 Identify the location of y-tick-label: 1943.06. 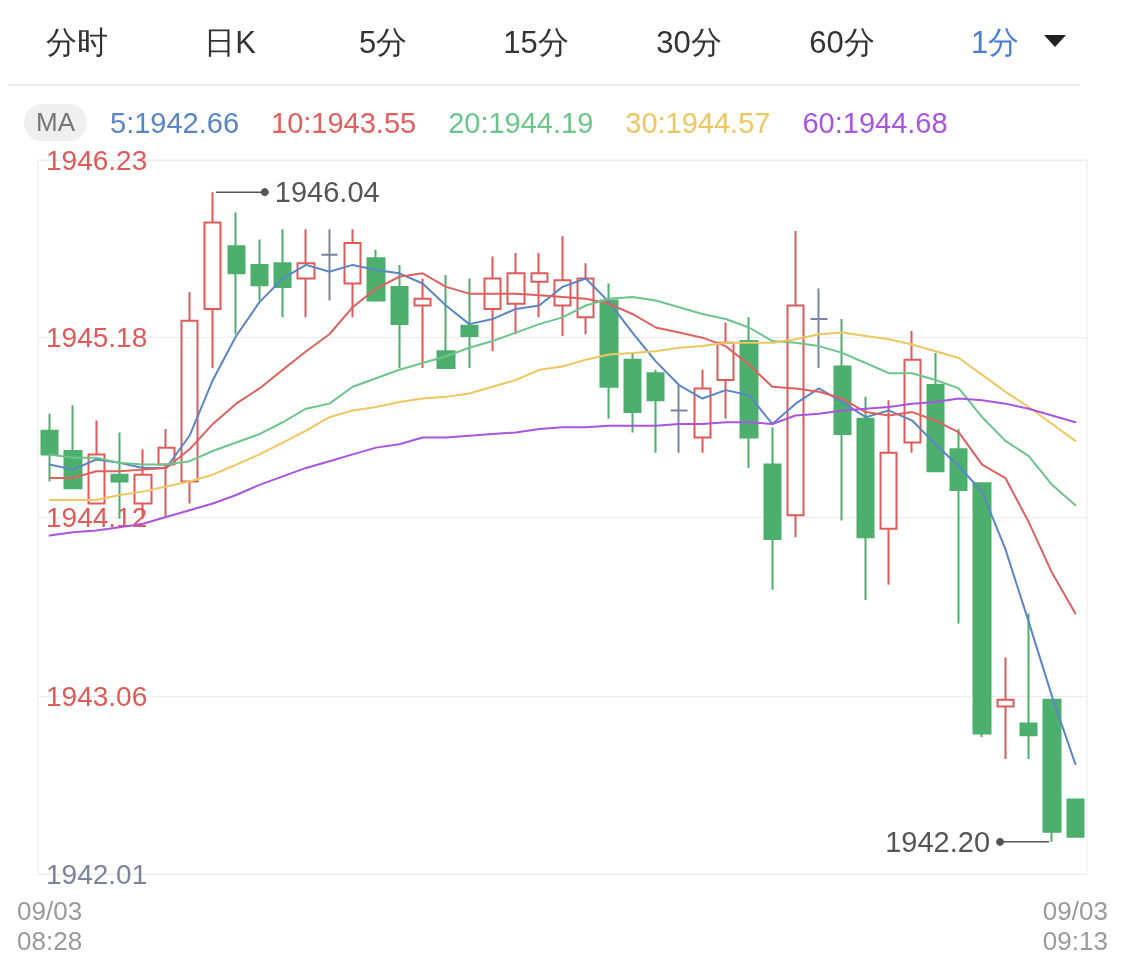
(97, 696).